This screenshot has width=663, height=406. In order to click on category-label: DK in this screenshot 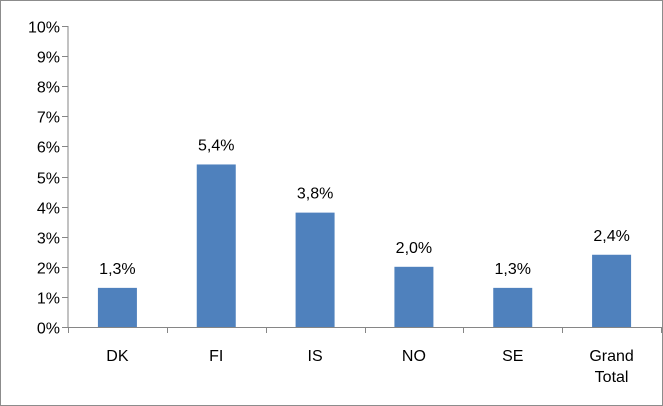, I will do `click(117, 356)`.